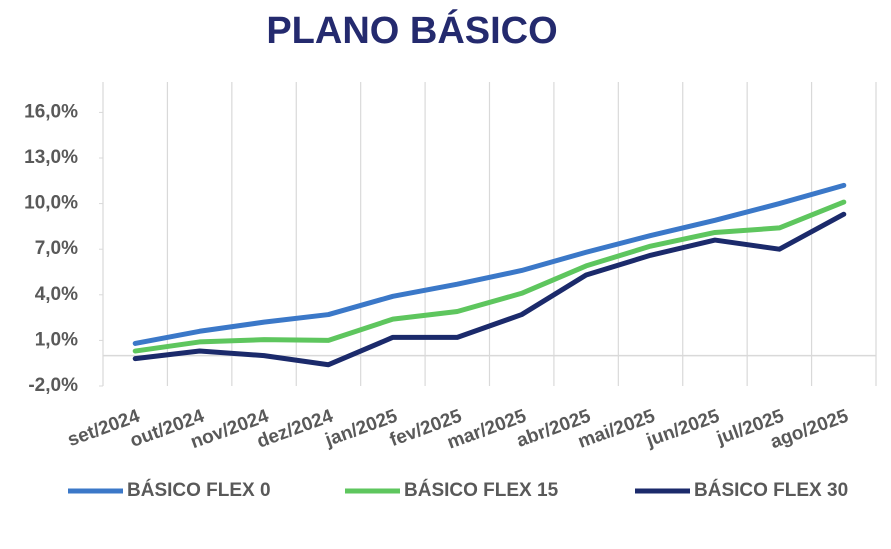 The height and width of the screenshot is (549, 891). What do you see at coordinates (361, 429) in the screenshot?
I see `x-tick-label: jan/2025` at bounding box center [361, 429].